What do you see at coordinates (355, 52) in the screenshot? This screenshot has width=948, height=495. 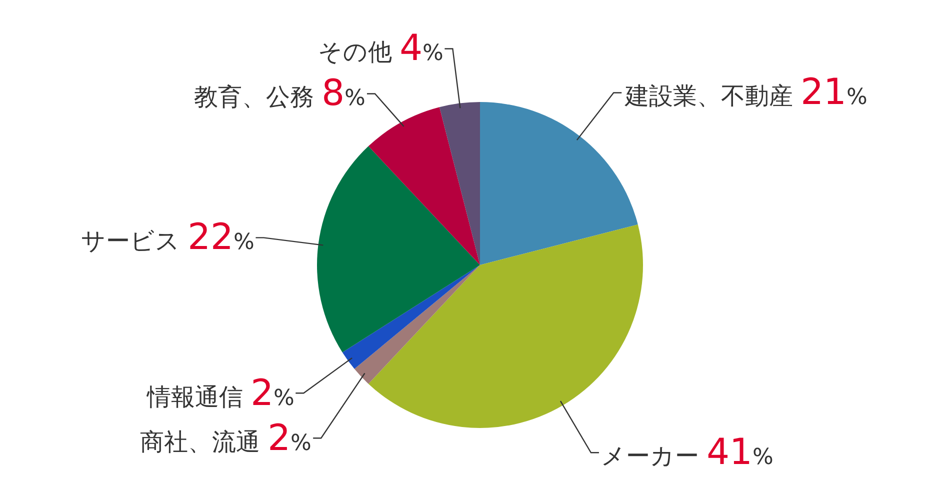 I see `slice-label: その他` at bounding box center [355, 52].